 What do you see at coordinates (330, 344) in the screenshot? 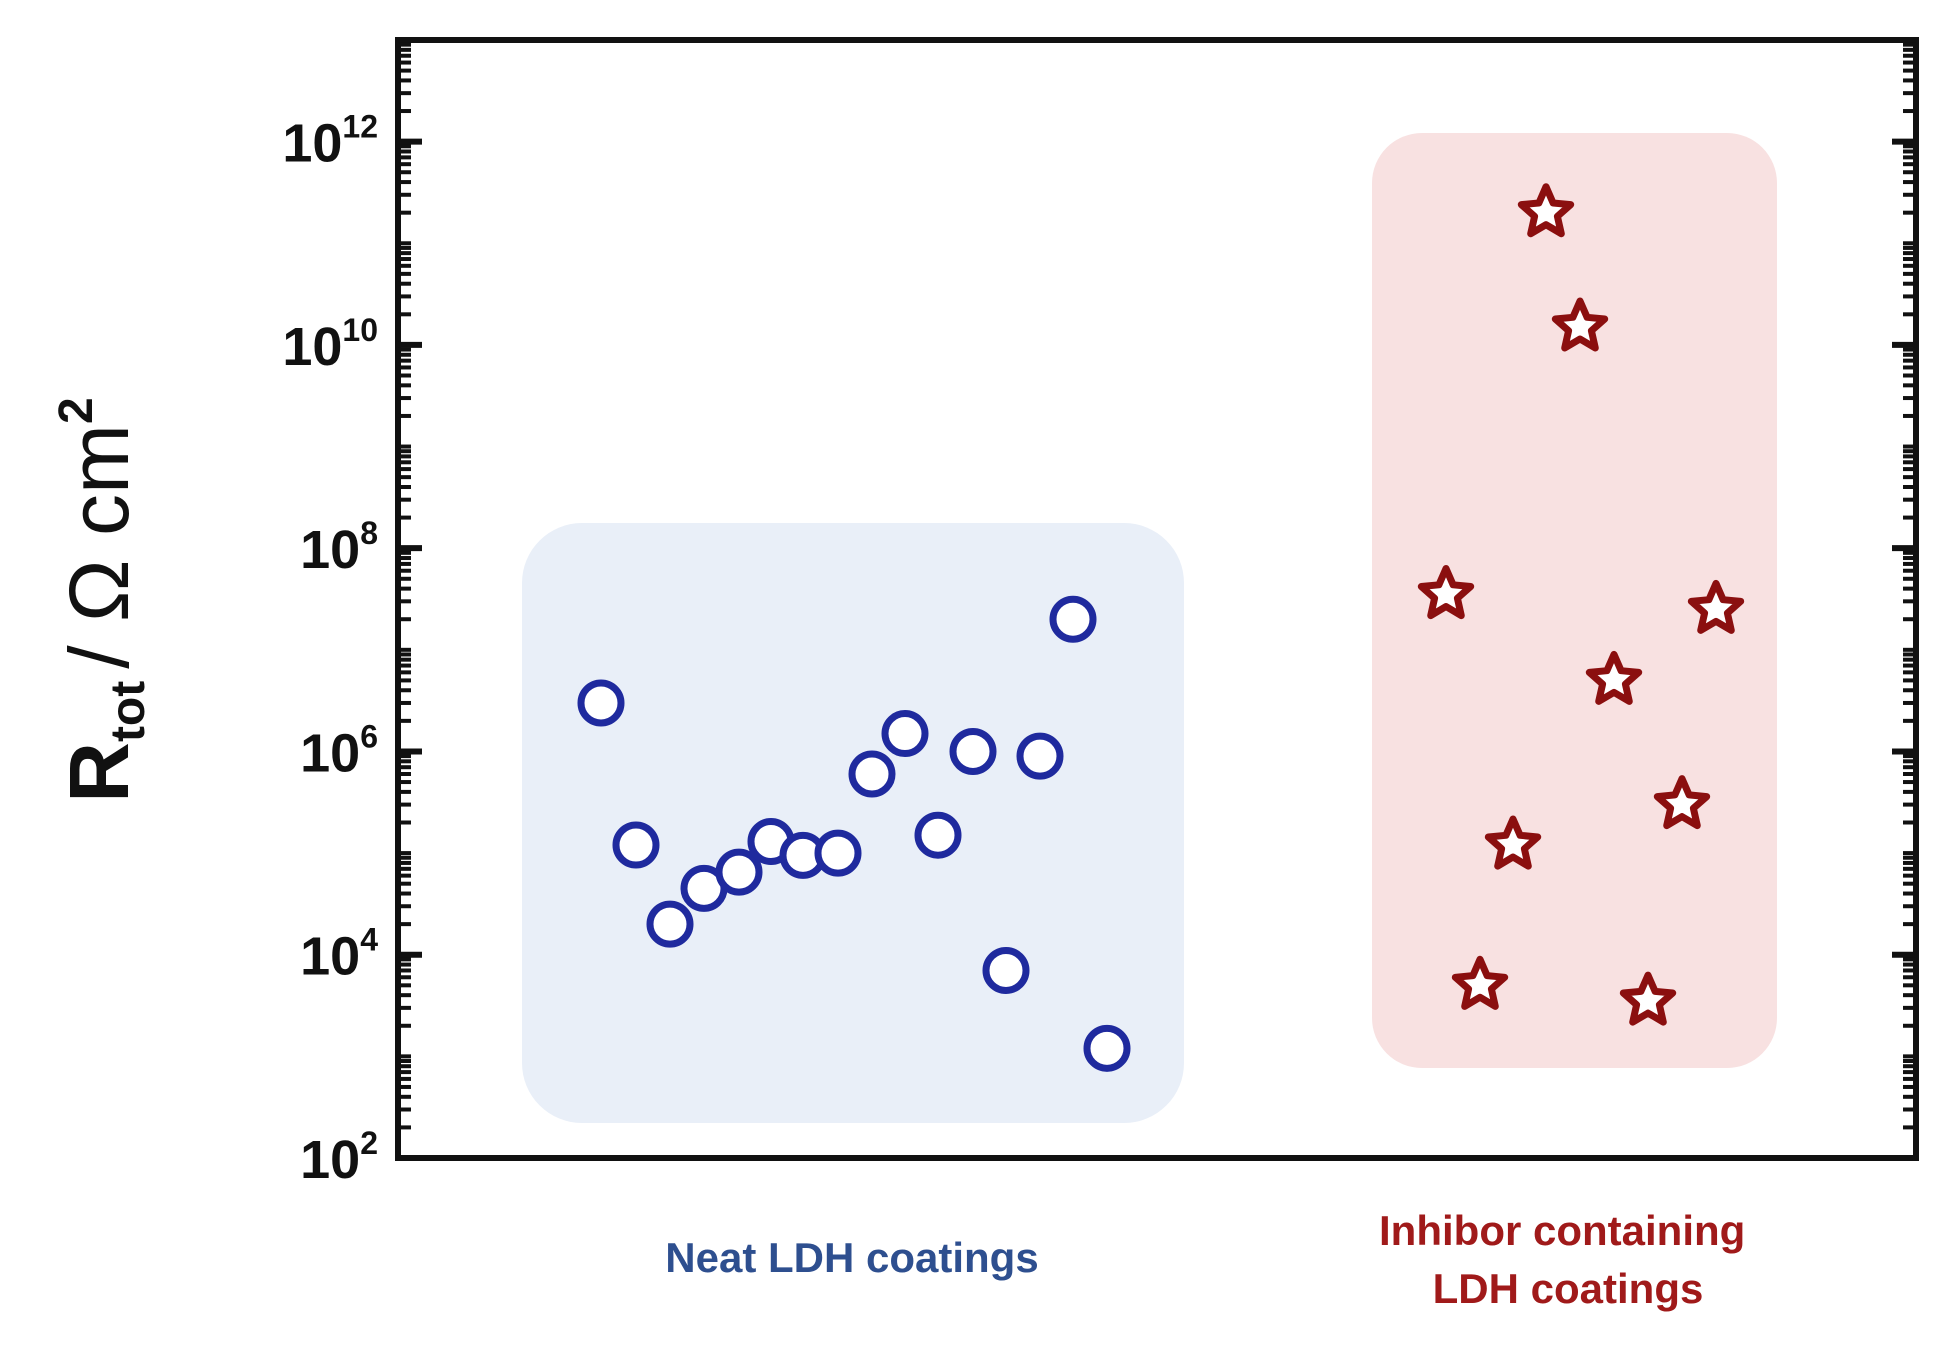
I see `y-tick-label: 10¹⁰` at bounding box center [330, 344].